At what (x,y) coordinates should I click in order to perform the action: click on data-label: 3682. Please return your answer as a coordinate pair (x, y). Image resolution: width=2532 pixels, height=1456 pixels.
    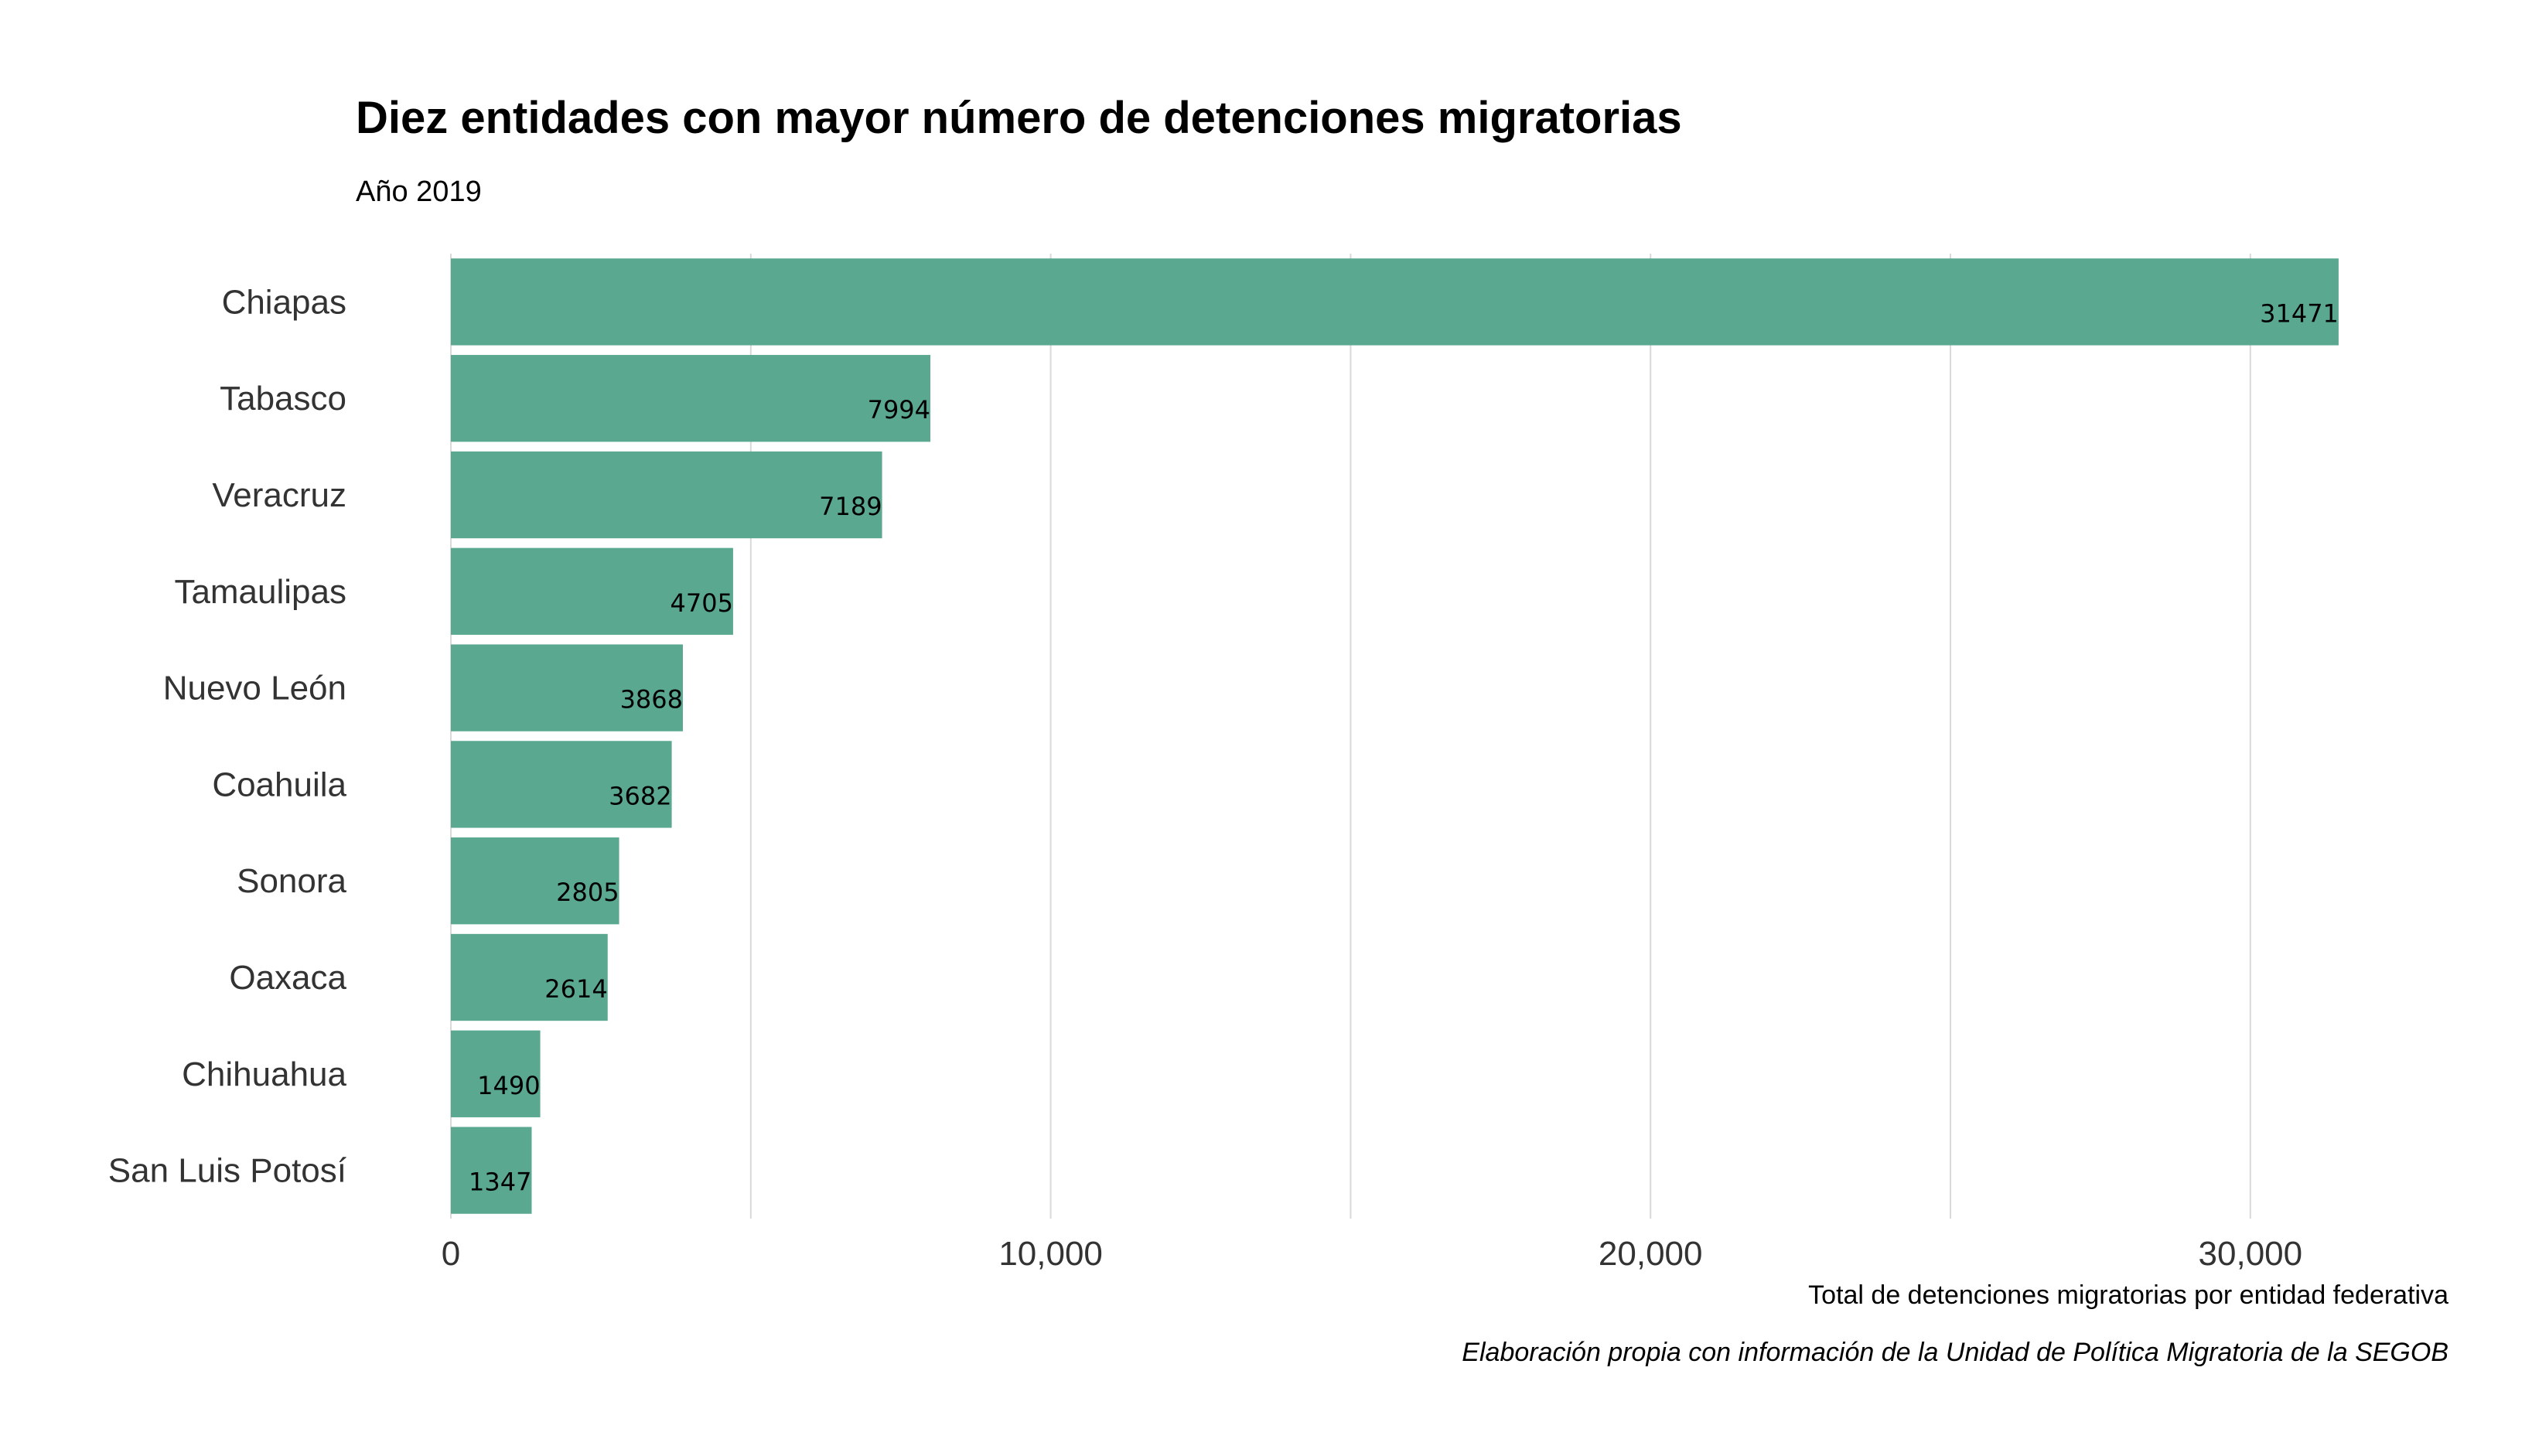
    Looking at the image, I should click on (640, 796).